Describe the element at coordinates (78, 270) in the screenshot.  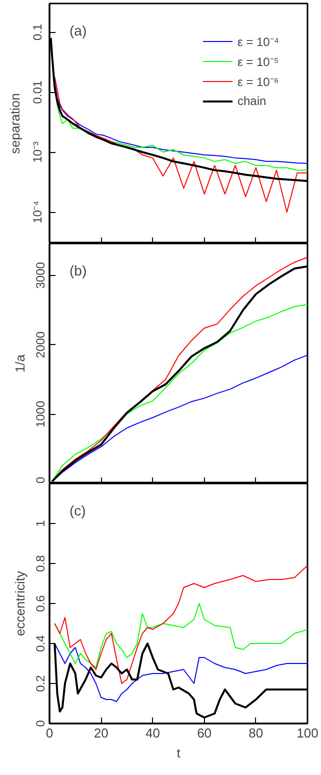
I see `annotation: (b)` at that location.